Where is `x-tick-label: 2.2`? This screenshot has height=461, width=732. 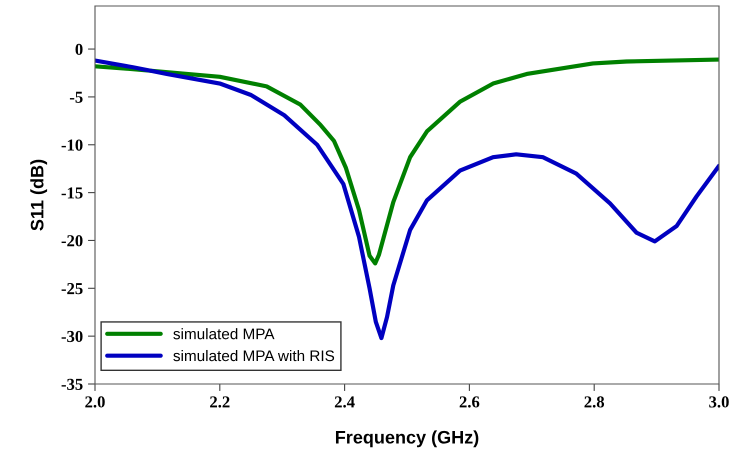 x-tick-label: 2.2 is located at coordinates (220, 402).